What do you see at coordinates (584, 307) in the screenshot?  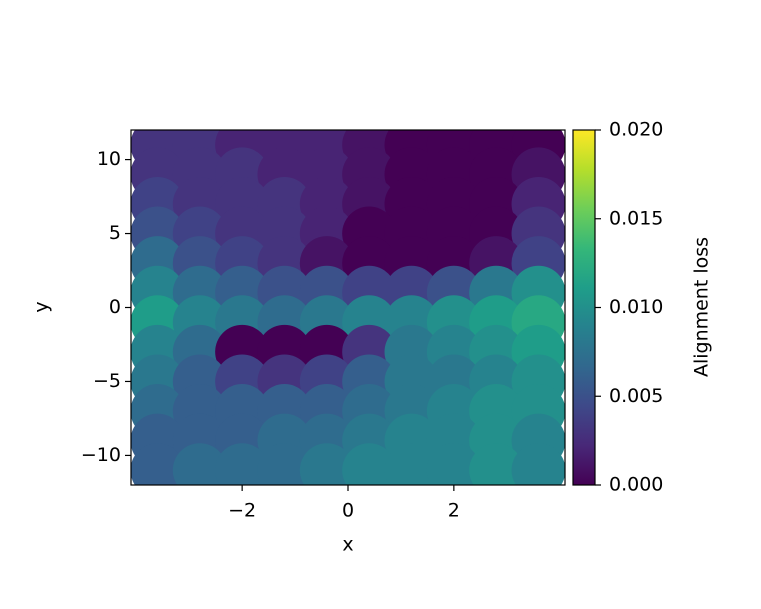 I see `colorbar` at bounding box center [584, 307].